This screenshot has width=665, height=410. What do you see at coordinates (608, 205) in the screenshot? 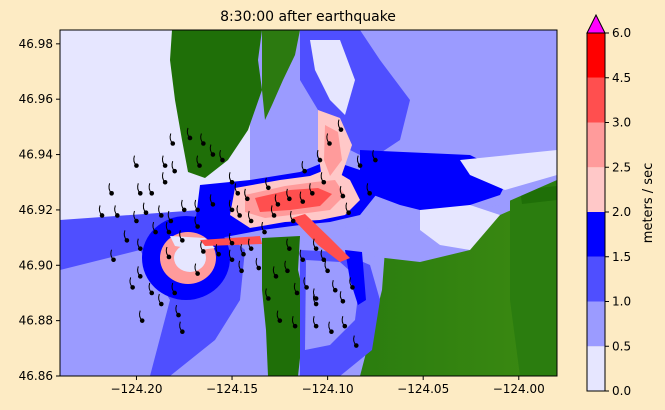
I see `colorbar: 0.0 0.5 1.0 1.5 2.0 2.5 3.0 4.5 6.0` at bounding box center [608, 205].